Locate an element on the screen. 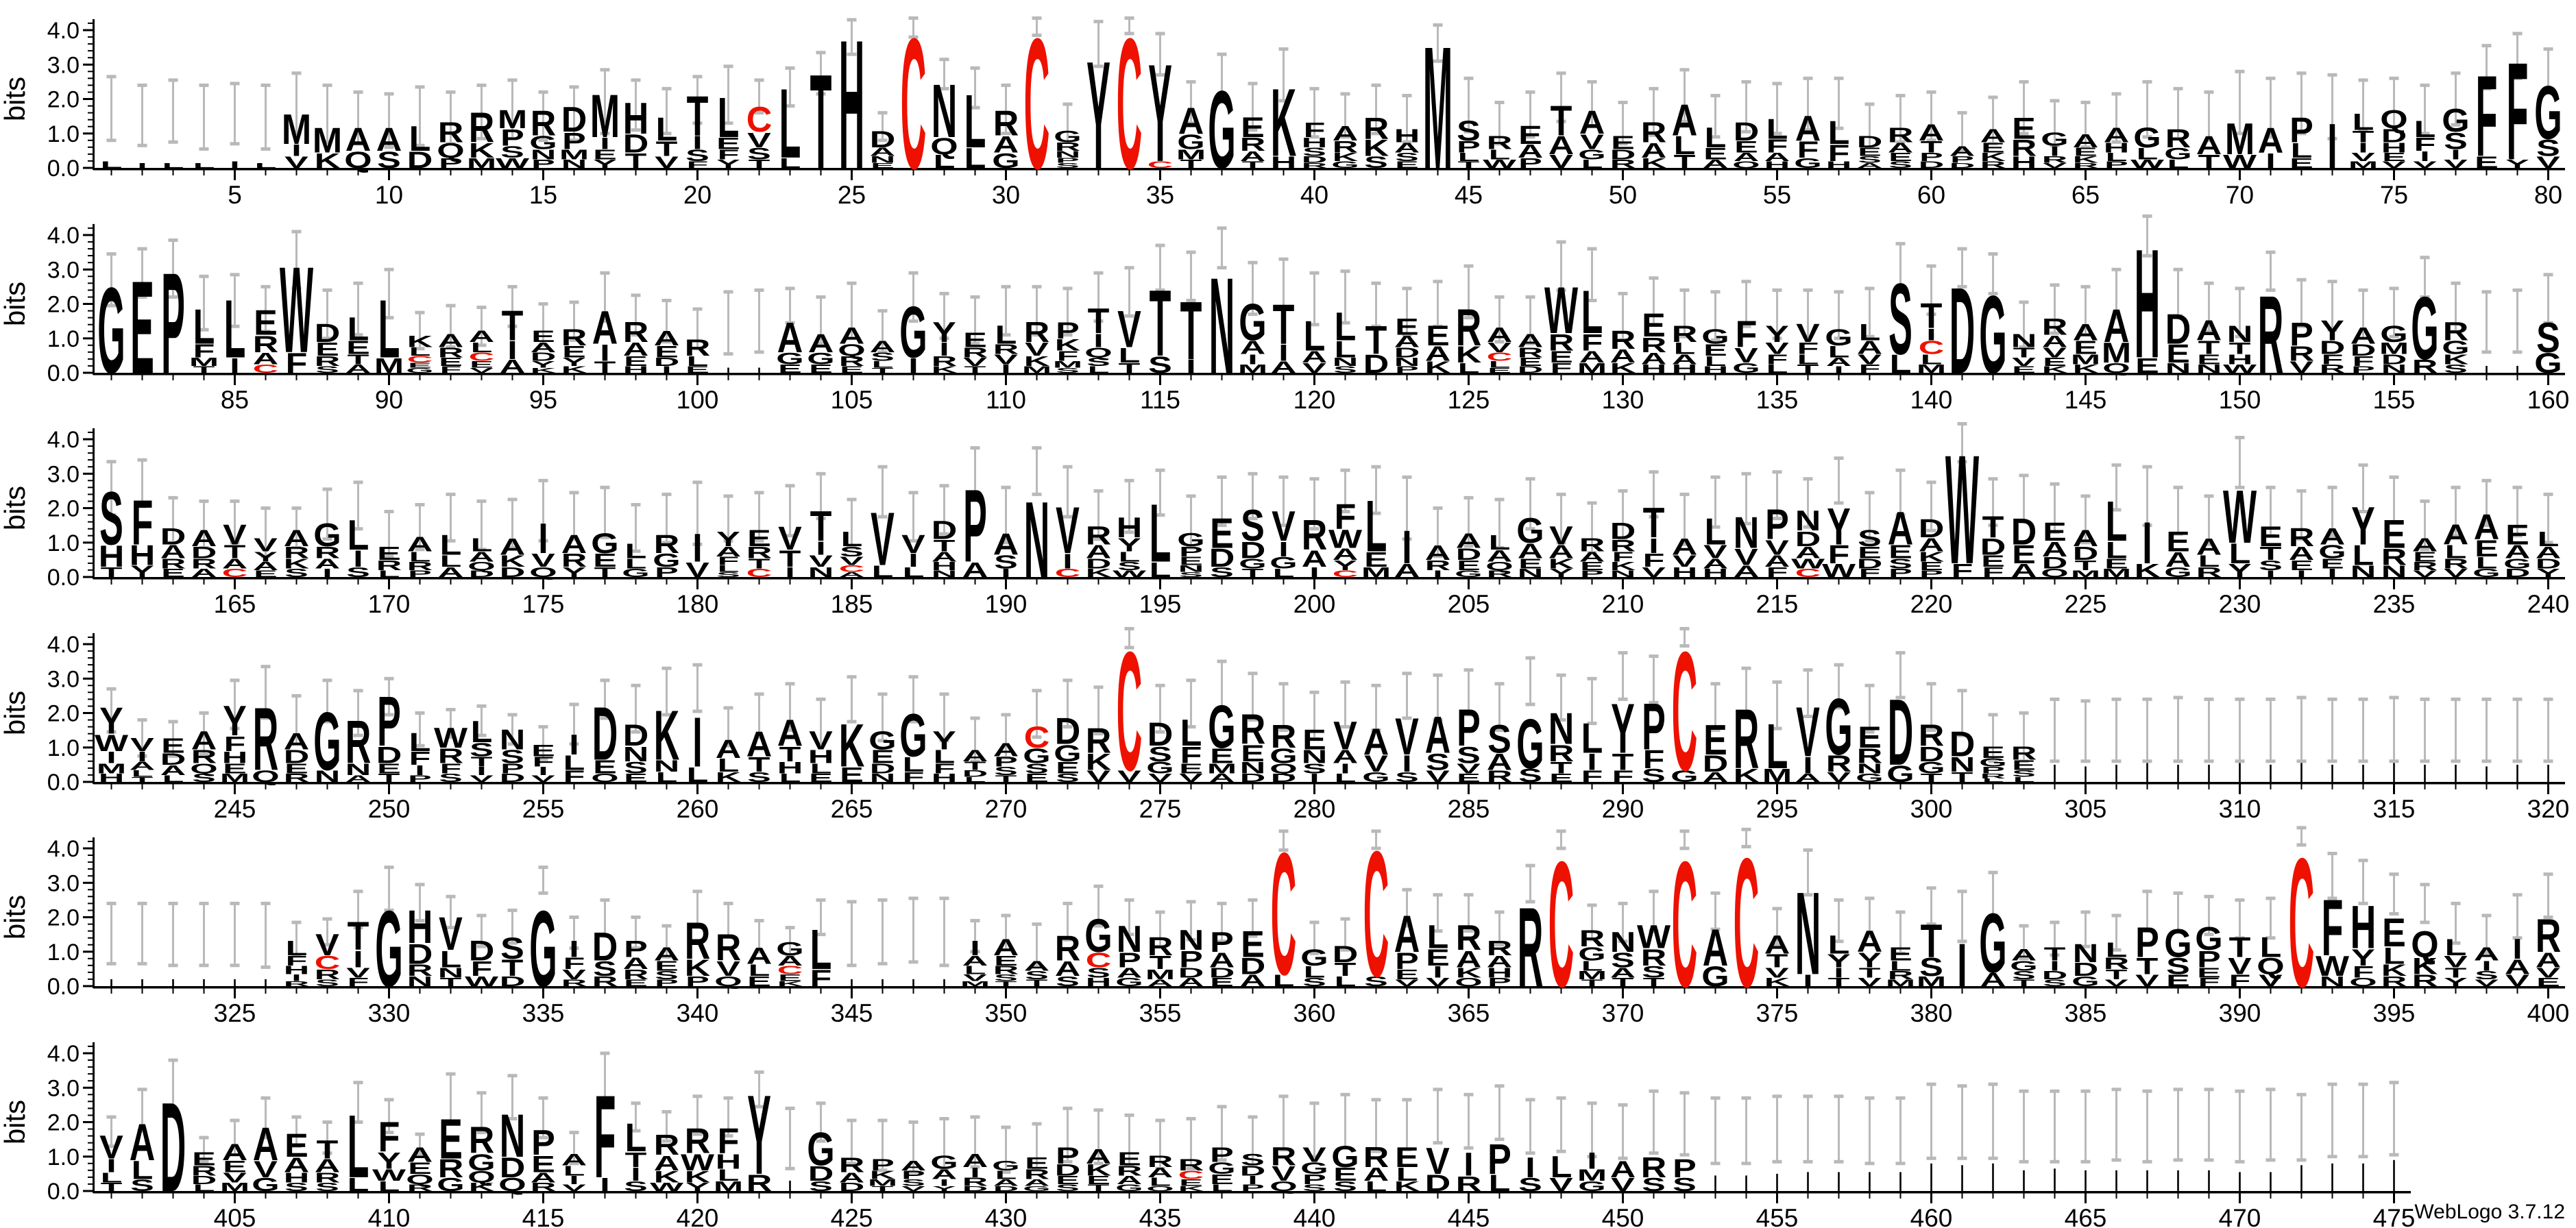 The width and height of the screenshot is (2576, 1228). svg-text: 345 is located at coordinates (852, 1011).